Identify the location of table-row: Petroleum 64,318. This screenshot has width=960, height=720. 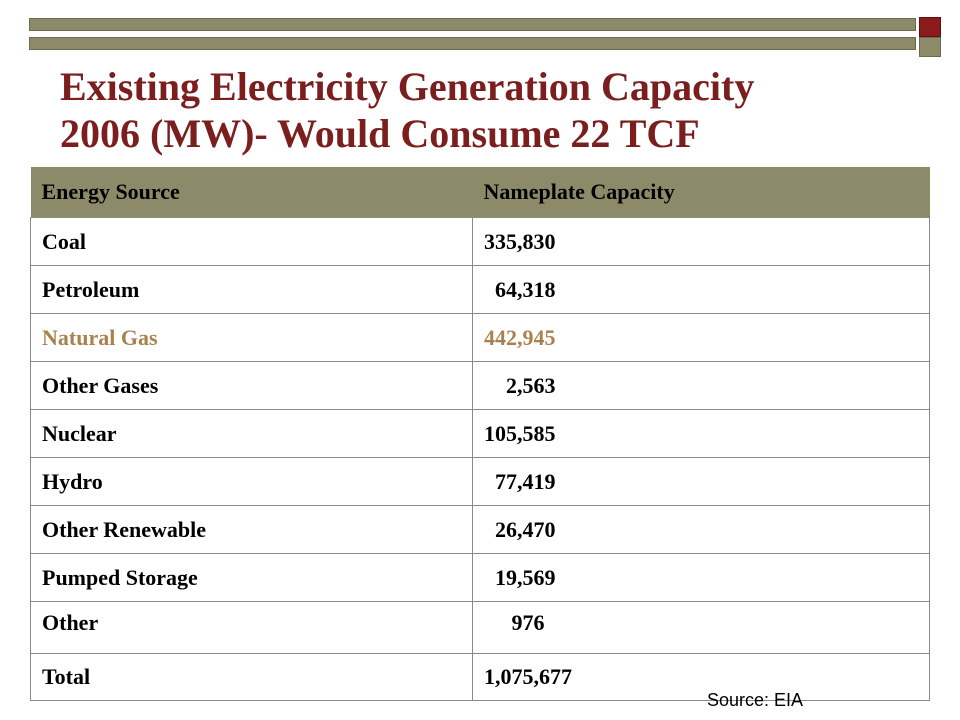
(480, 289).